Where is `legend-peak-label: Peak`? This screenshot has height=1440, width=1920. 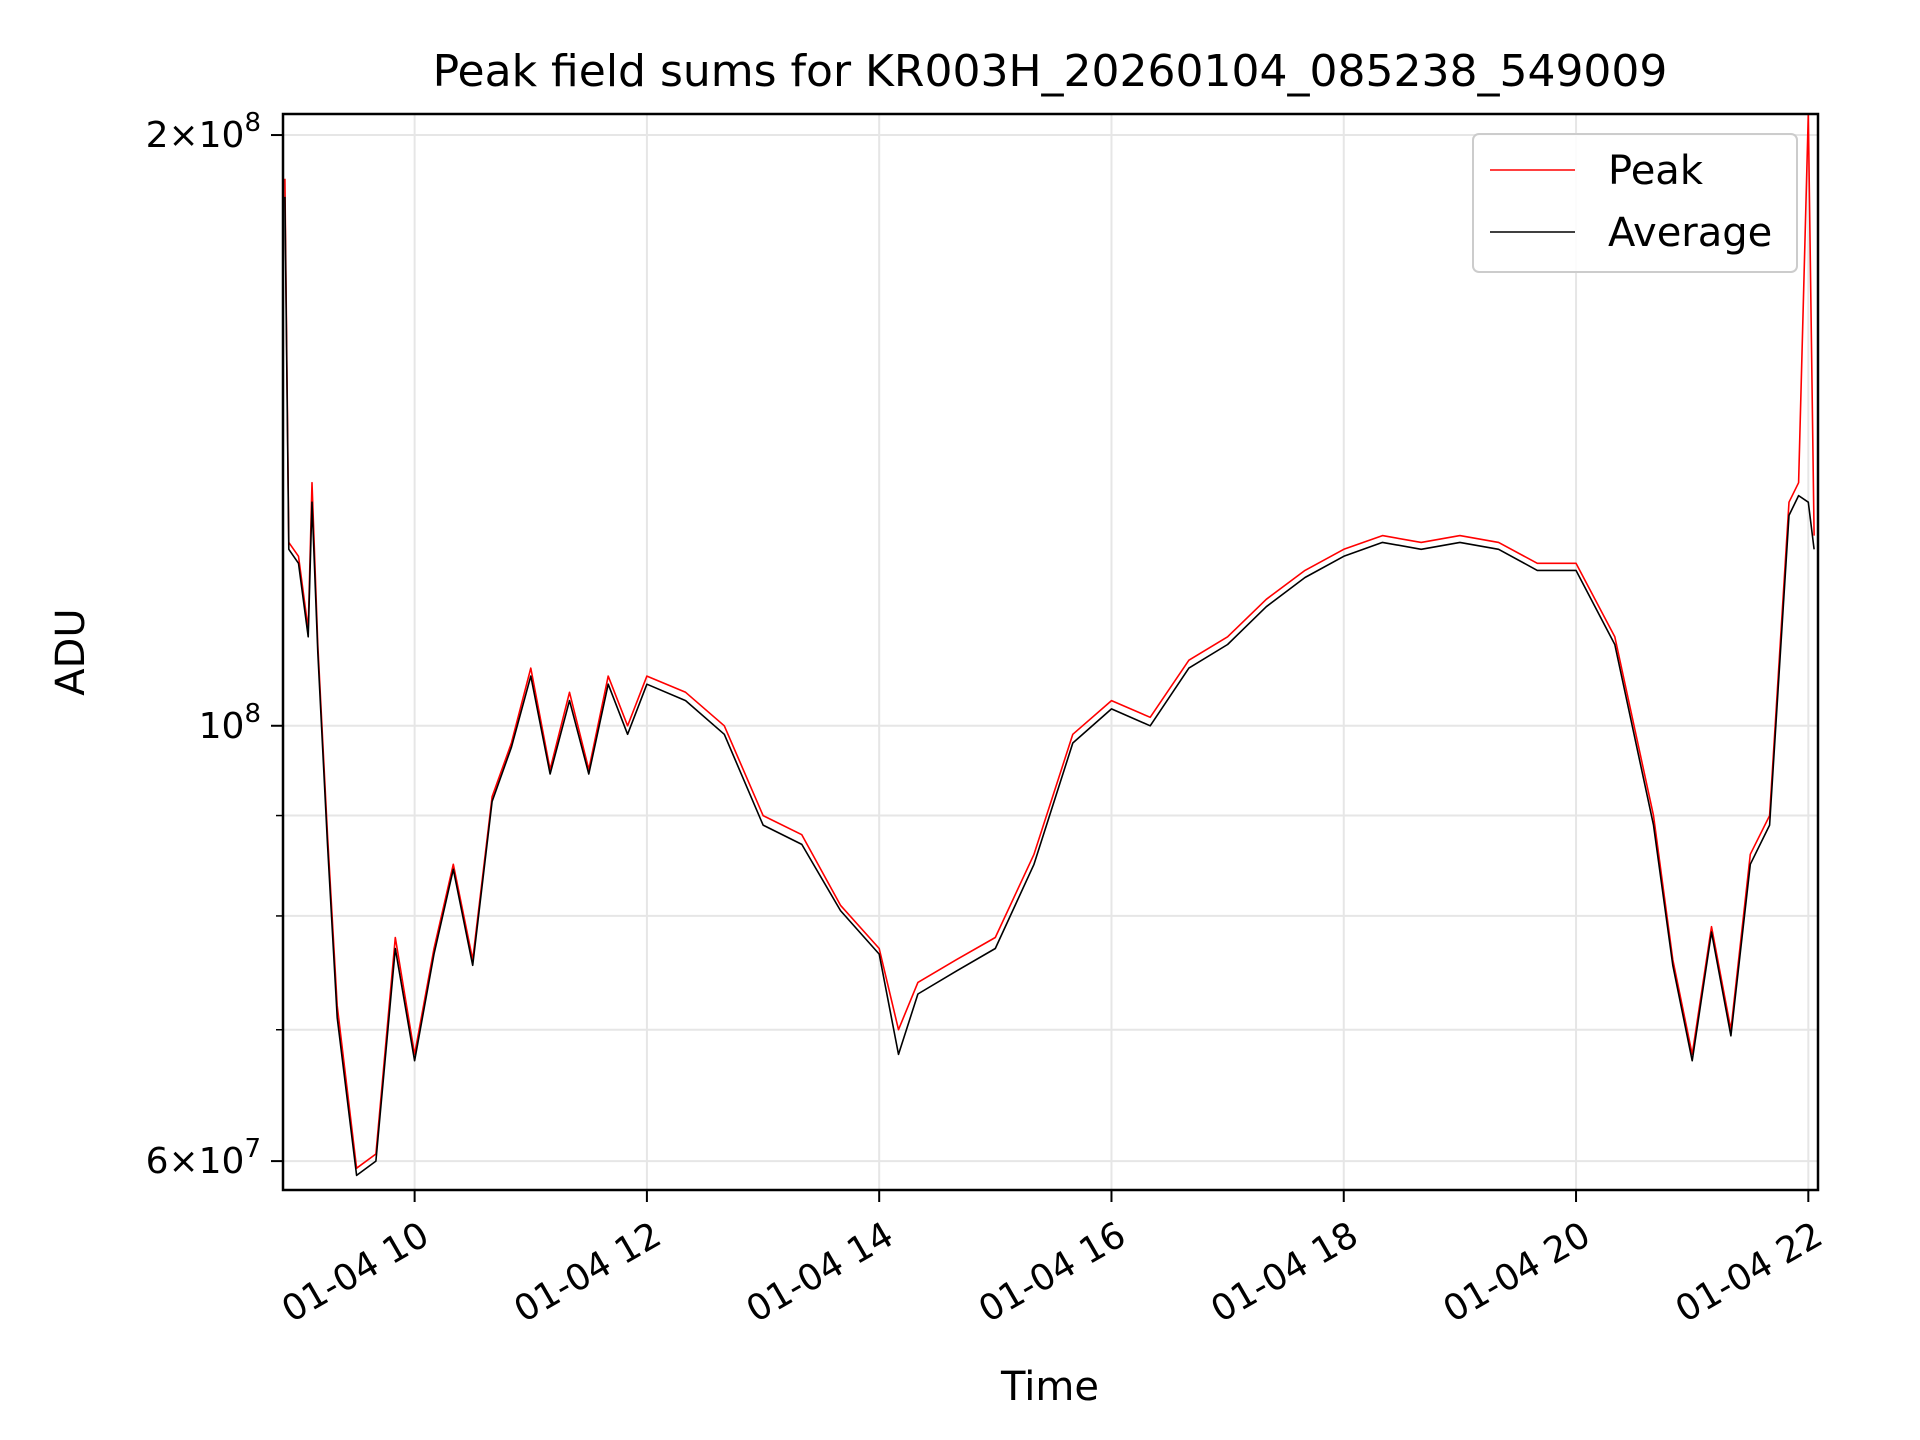 legend-peak-label: Peak is located at coordinates (1656, 171).